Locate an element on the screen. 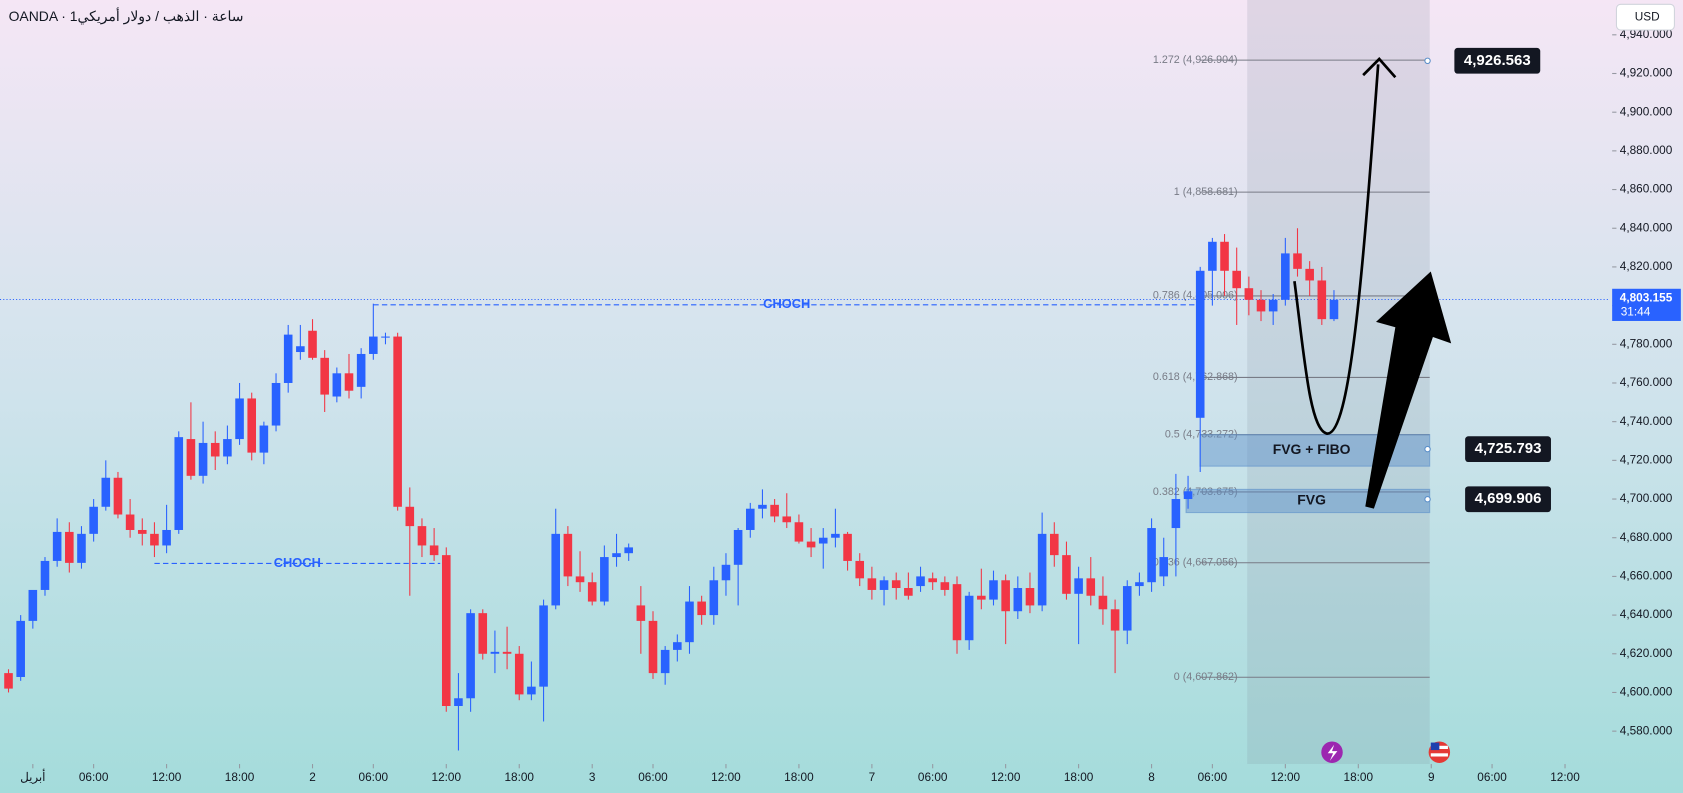  x-tick-label: 9 is located at coordinates (1431, 777).